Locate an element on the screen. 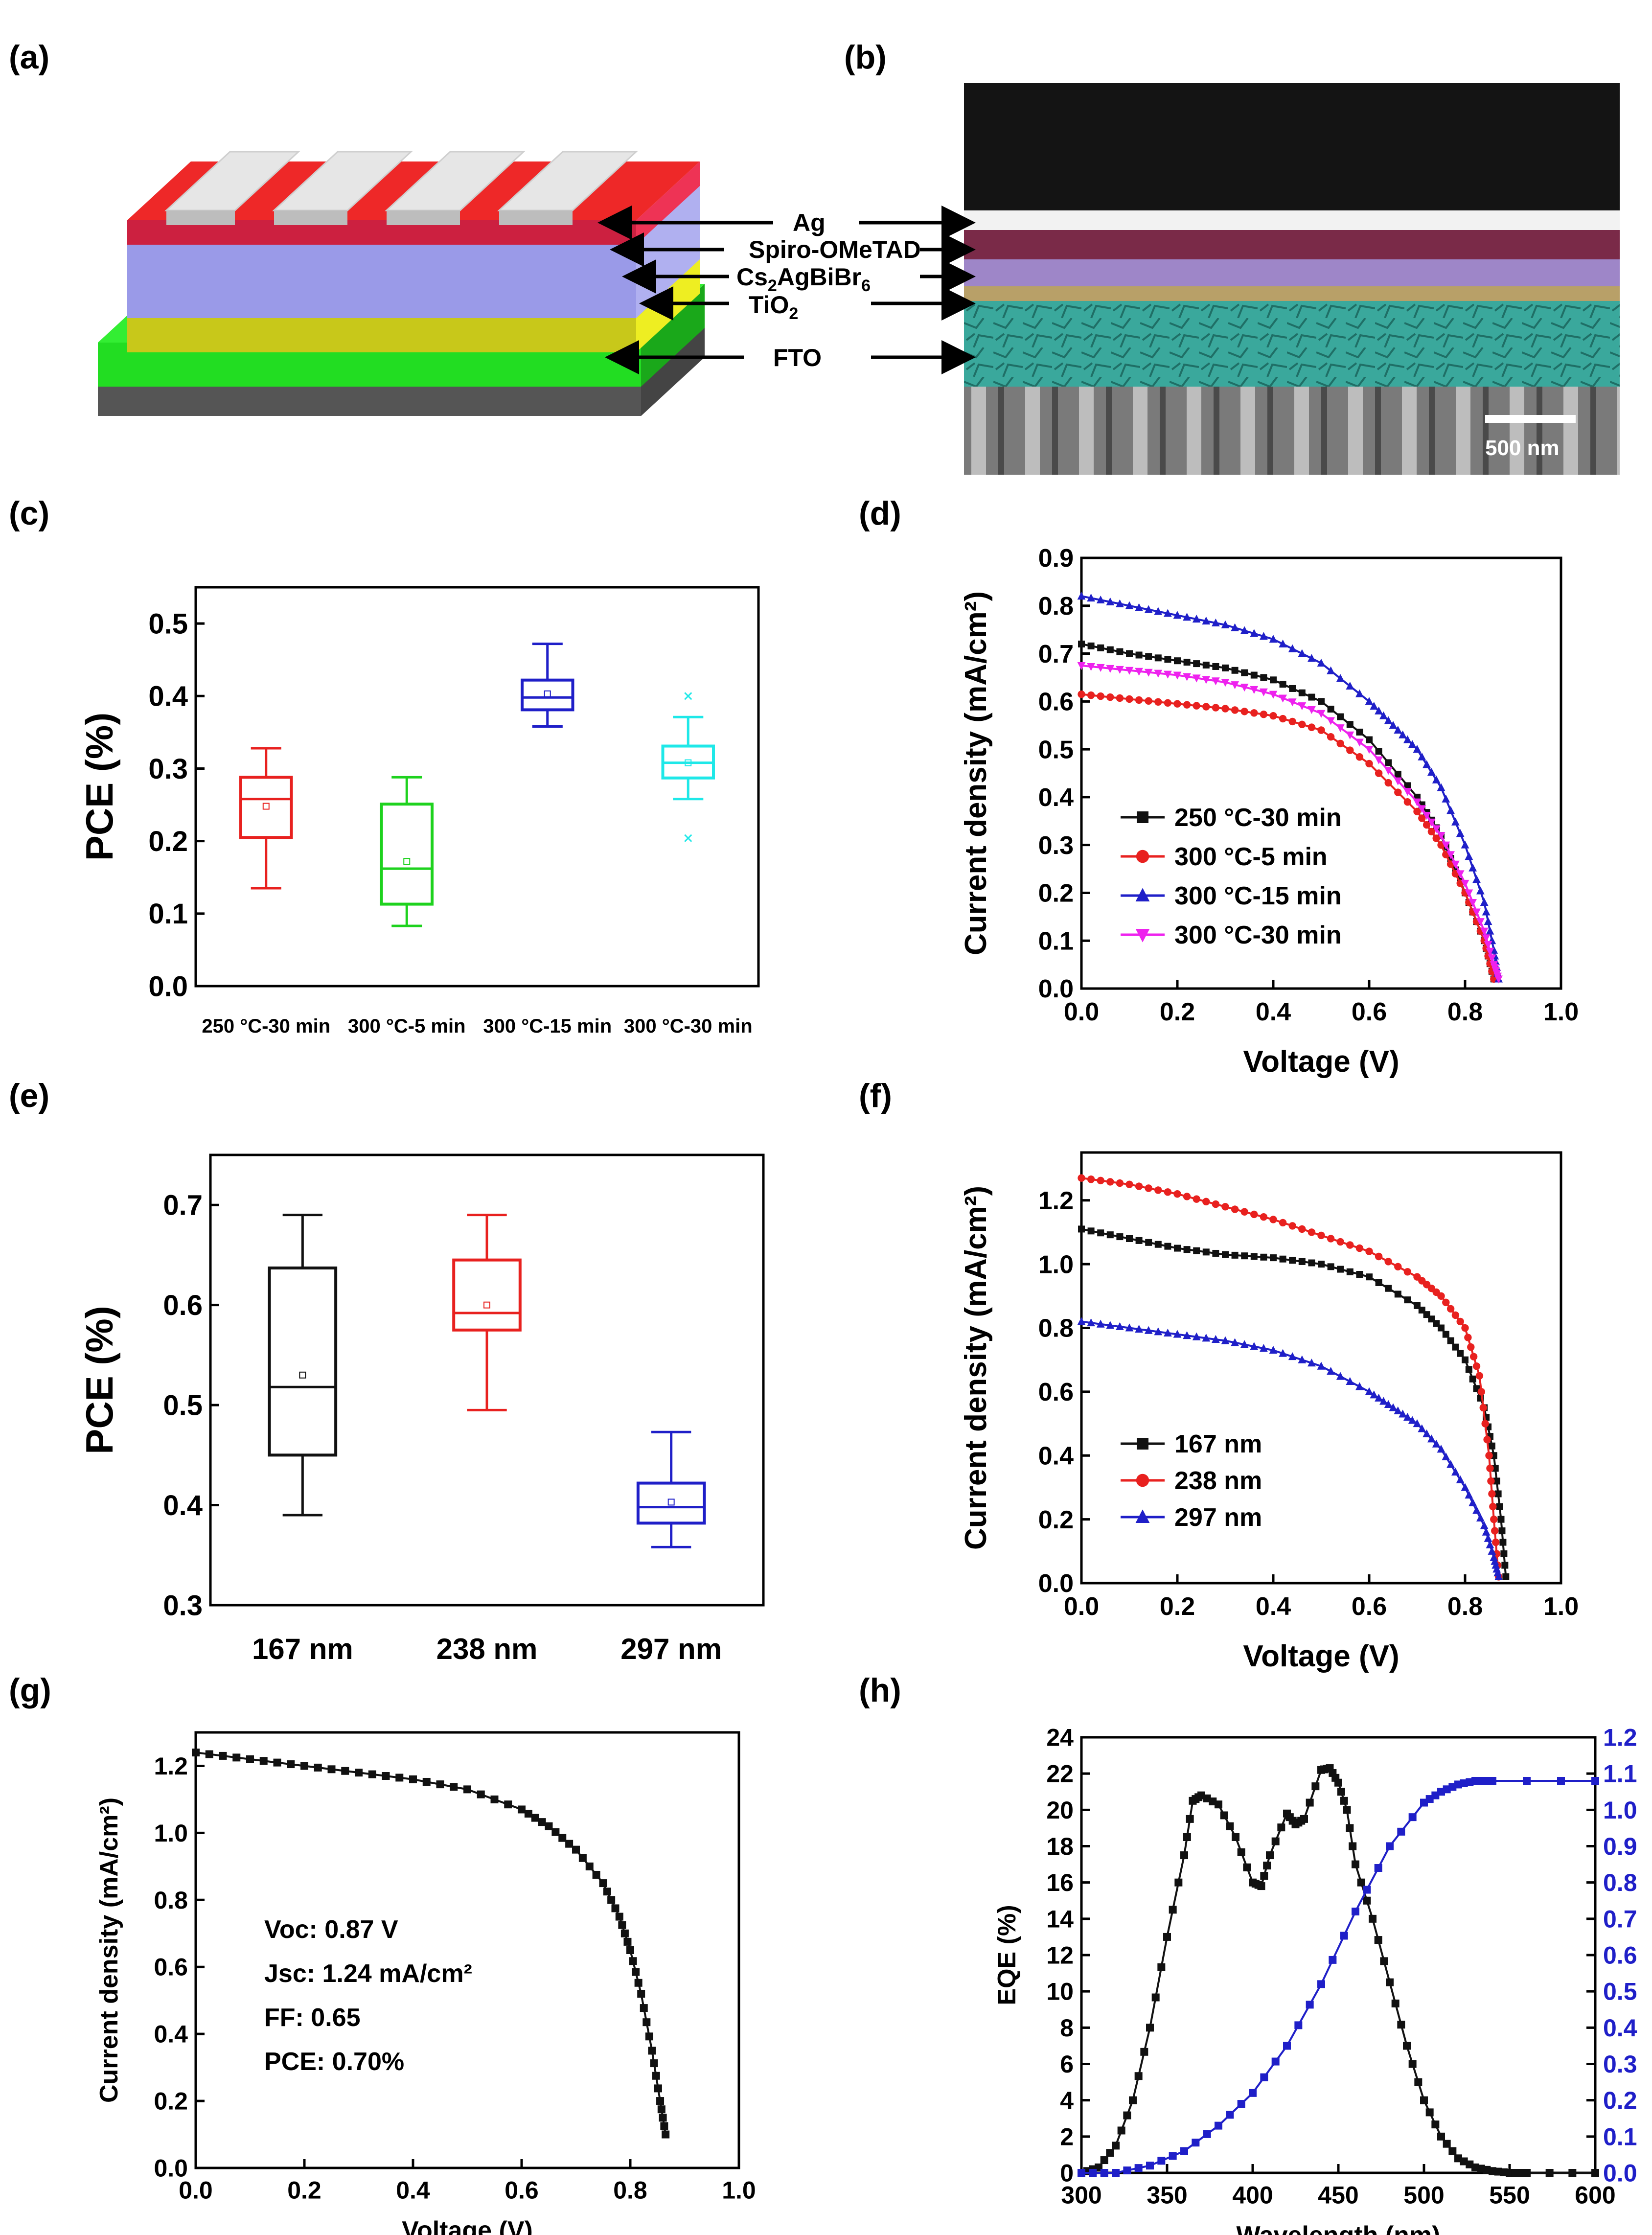 This screenshot has height=2235, width=1652. x-tick-label: 0.0 is located at coordinates (1081, 1012).